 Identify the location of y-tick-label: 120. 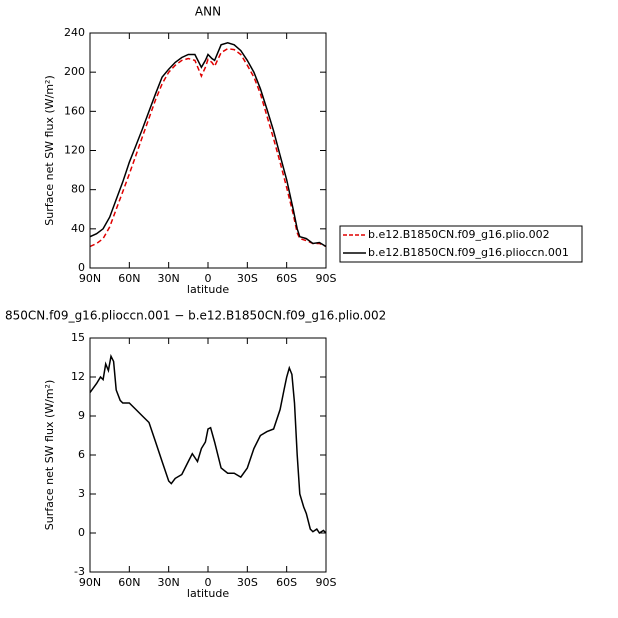
(74, 150).